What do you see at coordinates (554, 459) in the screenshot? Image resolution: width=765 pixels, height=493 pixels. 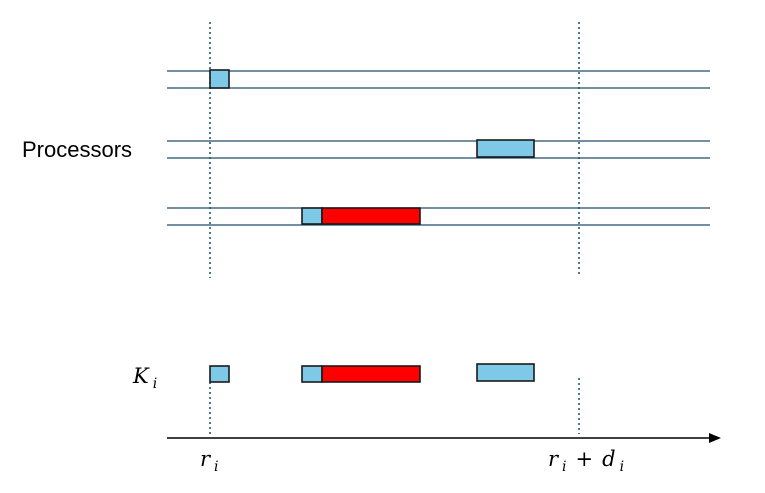 I see `deadline-base-1: r` at bounding box center [554, 459].